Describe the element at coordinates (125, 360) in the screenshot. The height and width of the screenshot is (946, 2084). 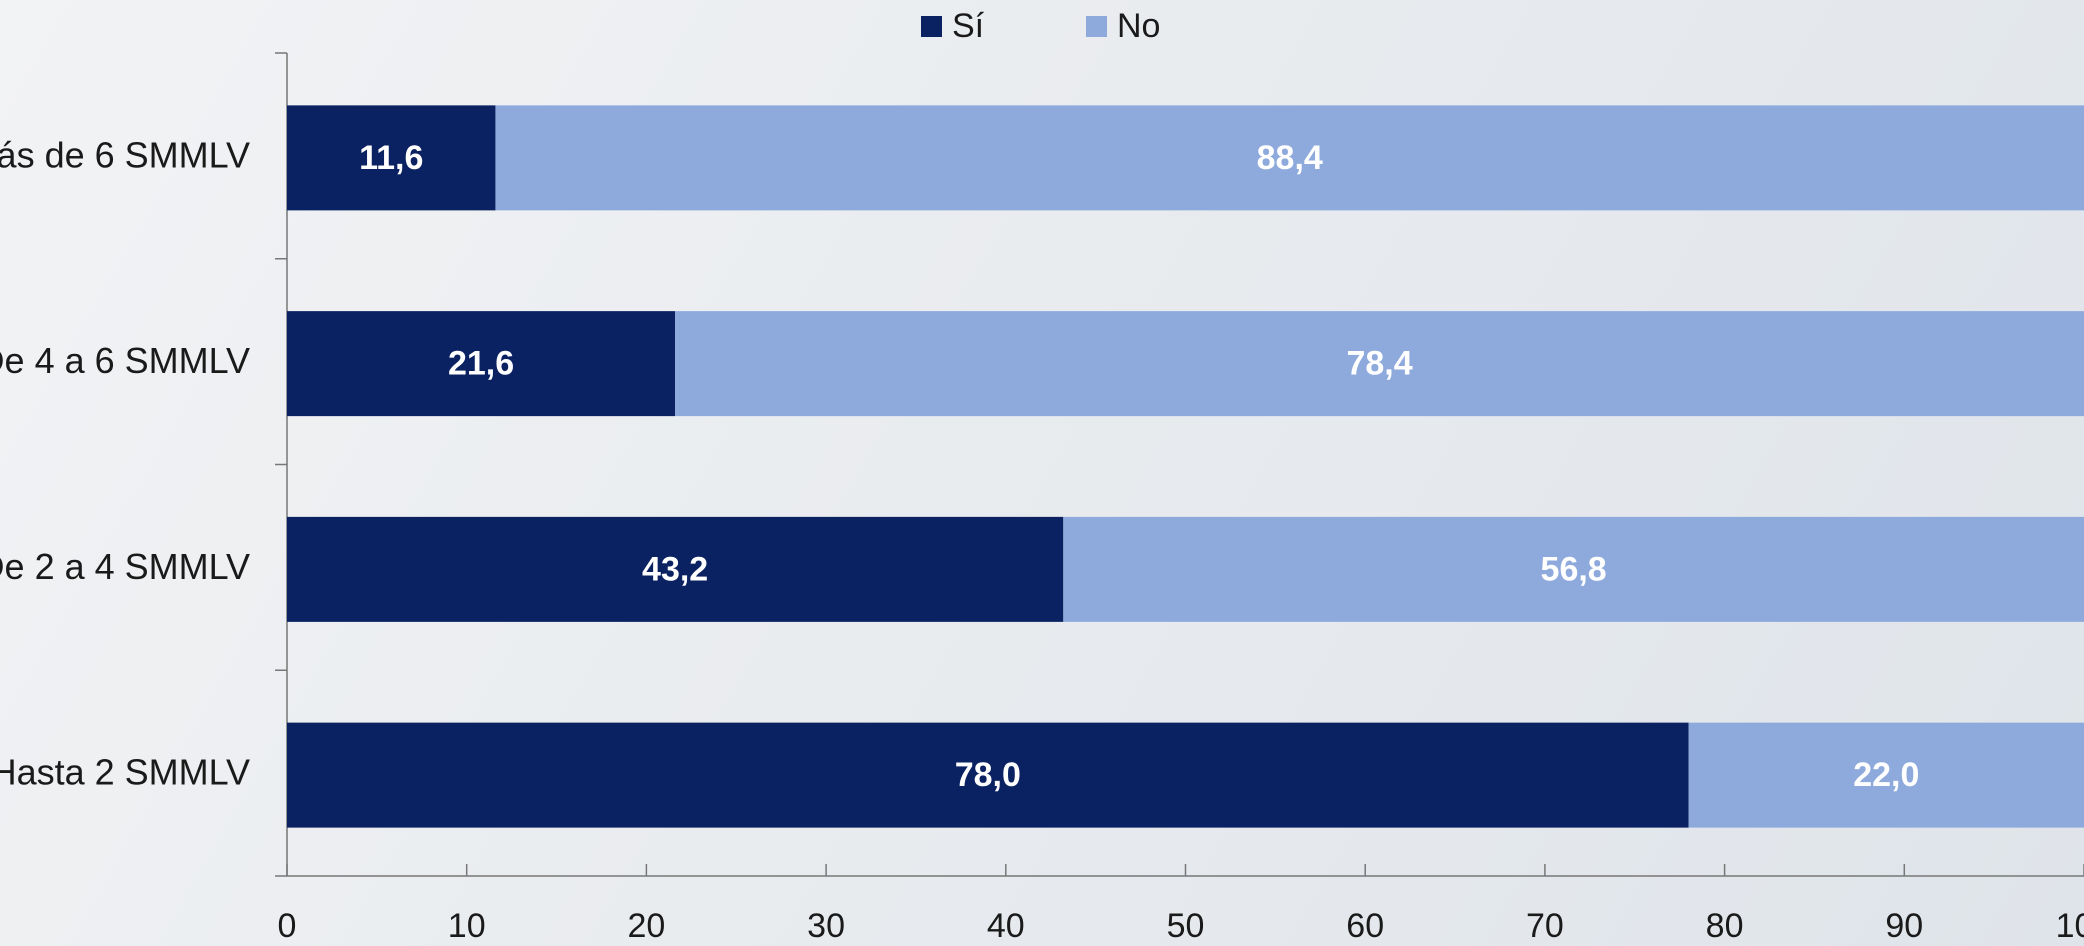
I see `y-tick-label: De 4 a 6 SMMLV` at that location.